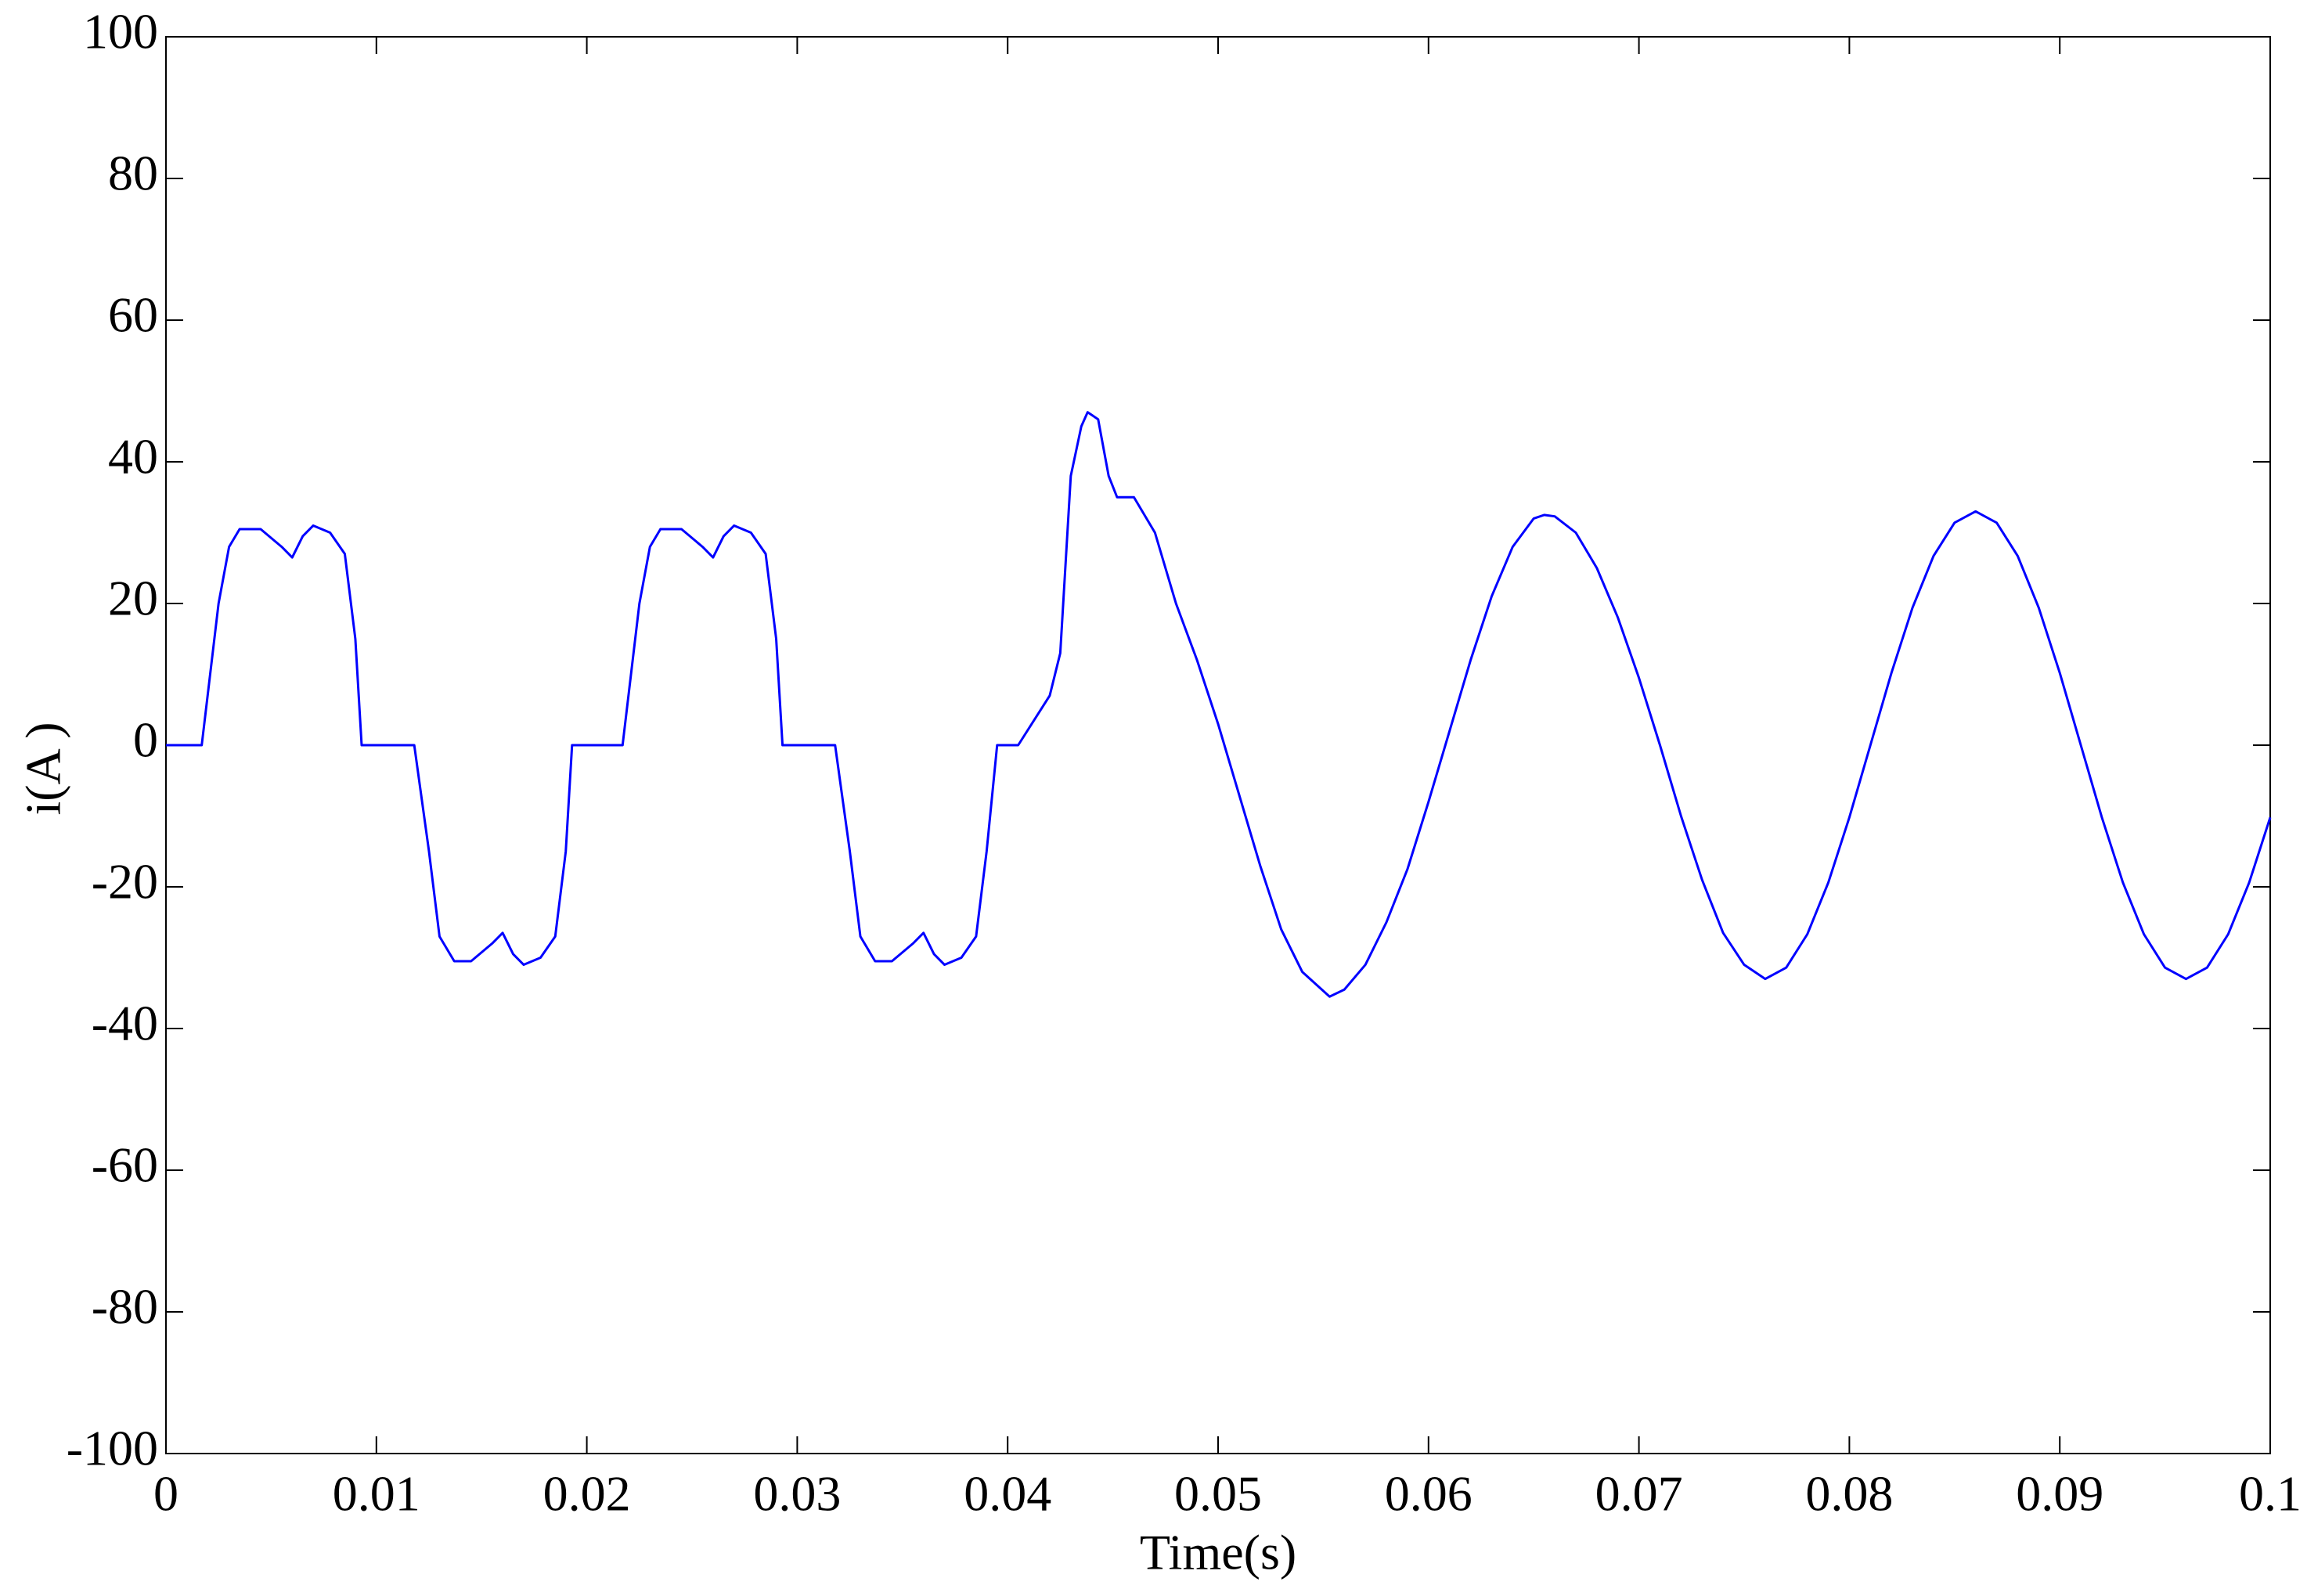 The width and height of the screenshot is (2307, 1596). What do you see at coordinates (1218, 1494) in the screenshot?
I see `x-tick-label: 0.05` at bounding box center [1218, 1494].